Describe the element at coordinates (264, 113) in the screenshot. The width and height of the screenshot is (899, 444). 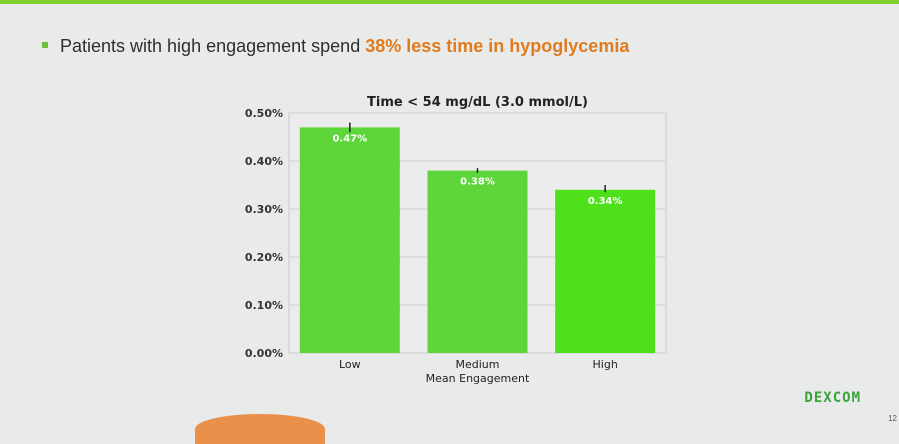
I see `y-tick-label: 0.50%` at that location.